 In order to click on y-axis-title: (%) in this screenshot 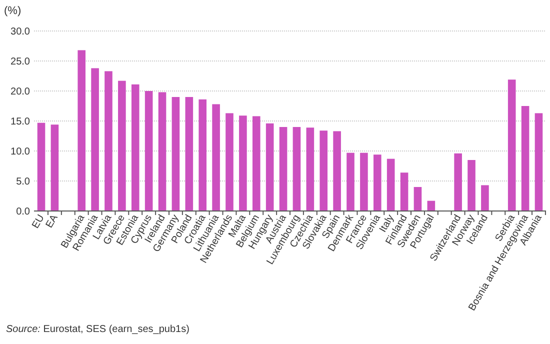, I will do `click(13, 11)`.